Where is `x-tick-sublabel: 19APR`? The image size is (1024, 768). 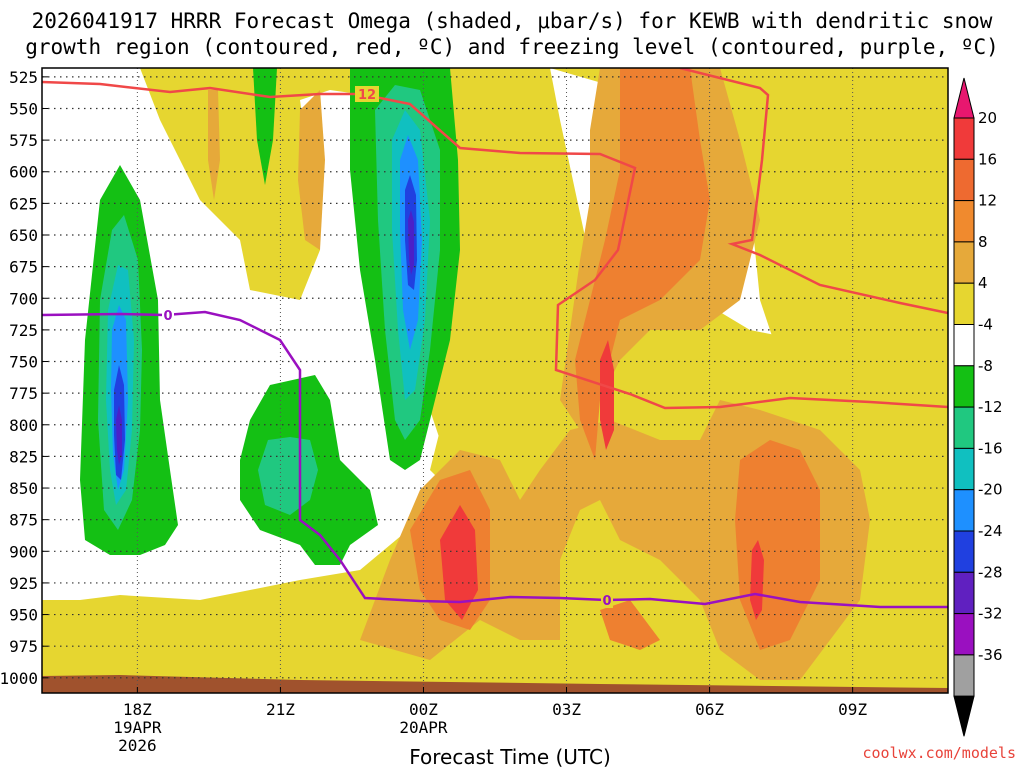
x-tick-sublabel: 19APR is located at coordinates (137, 727).